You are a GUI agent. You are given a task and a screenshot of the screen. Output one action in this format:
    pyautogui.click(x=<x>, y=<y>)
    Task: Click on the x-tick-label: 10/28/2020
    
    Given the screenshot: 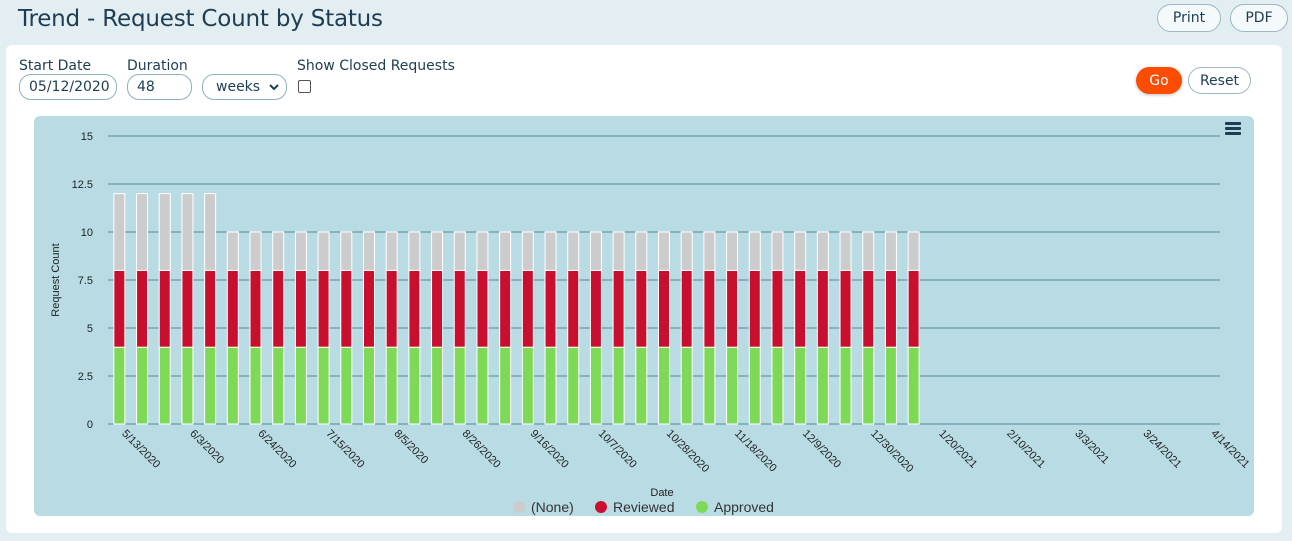 What is the action you would take?
    pyautogui.click(x=687, y=451)
    